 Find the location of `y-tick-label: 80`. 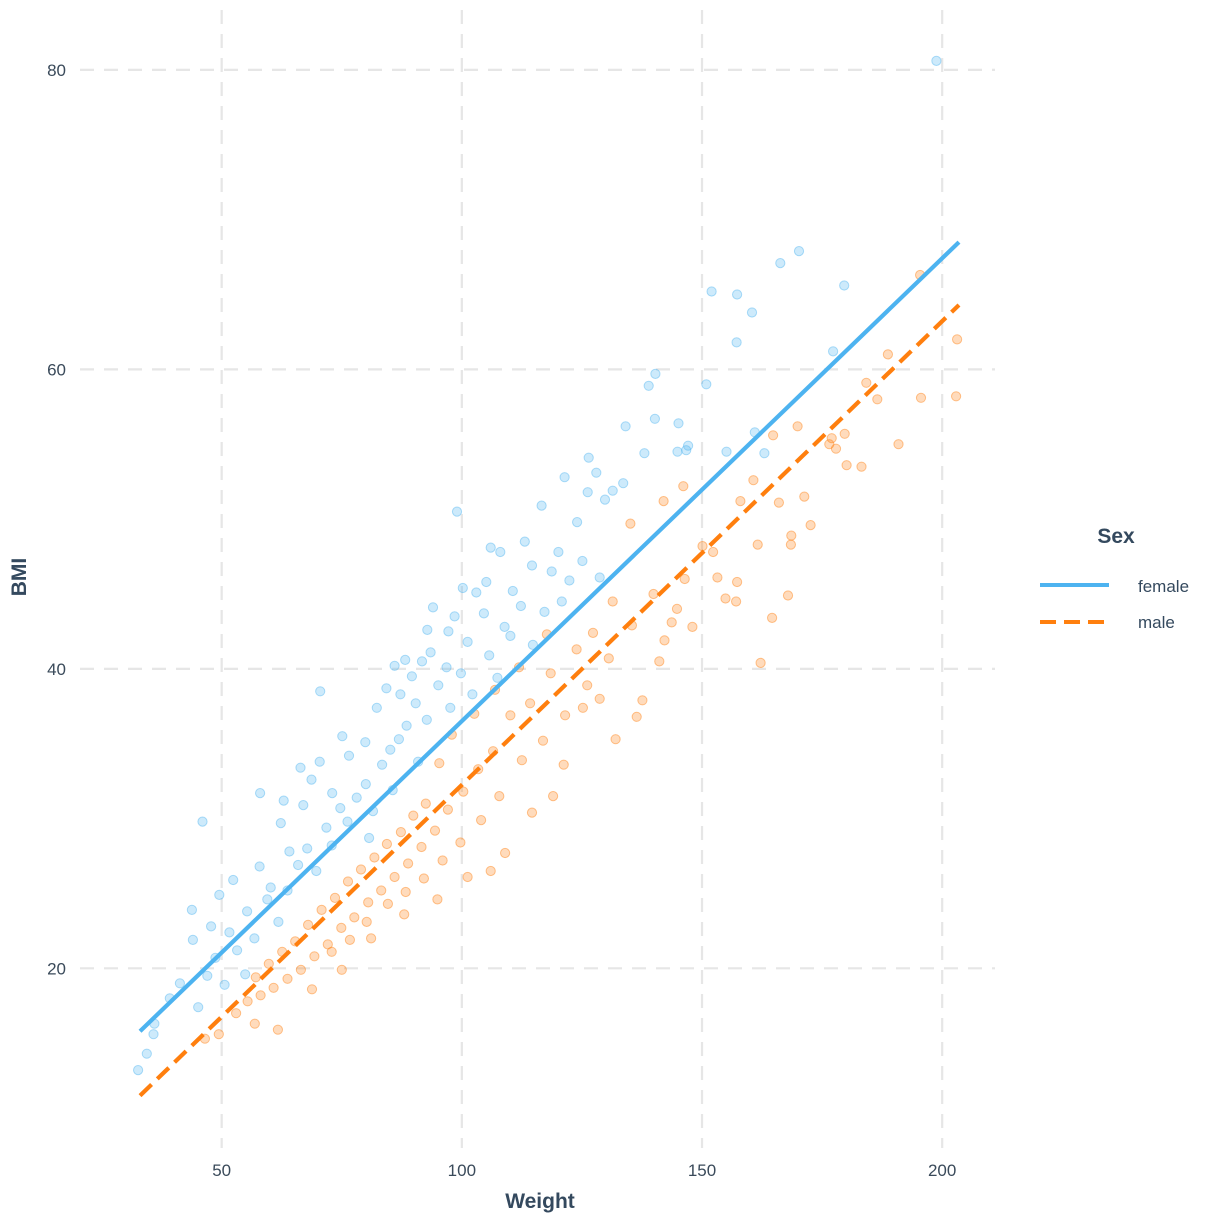

y-tick-label: 80 is located at coordinates (56, 70).